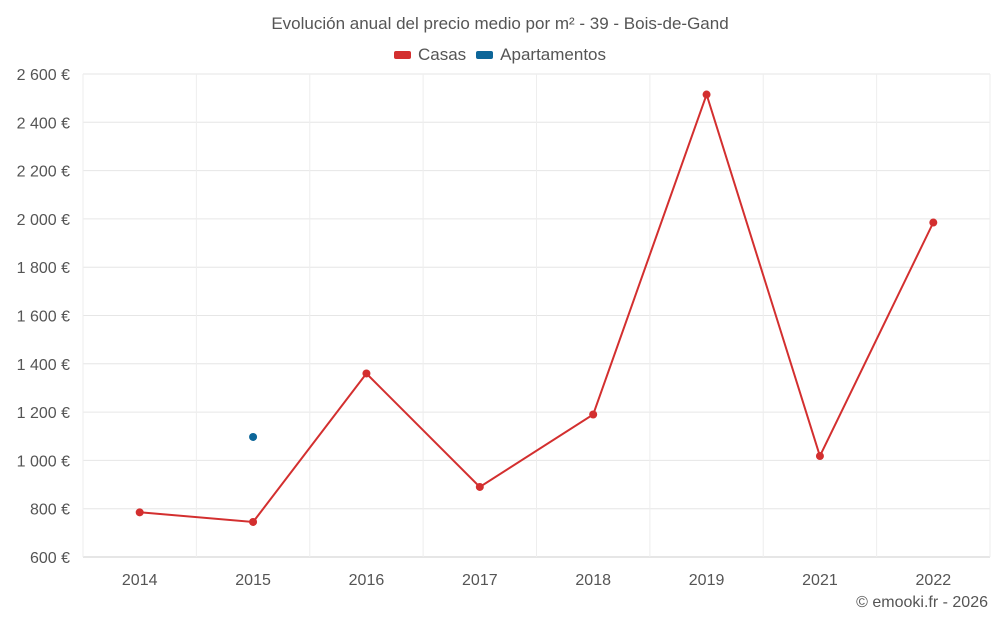 The image size is (1000, 625). Describe the element at coordinates (43, 123) in the screenshot. I see `y-tick-label: 2 400 €` at that location.